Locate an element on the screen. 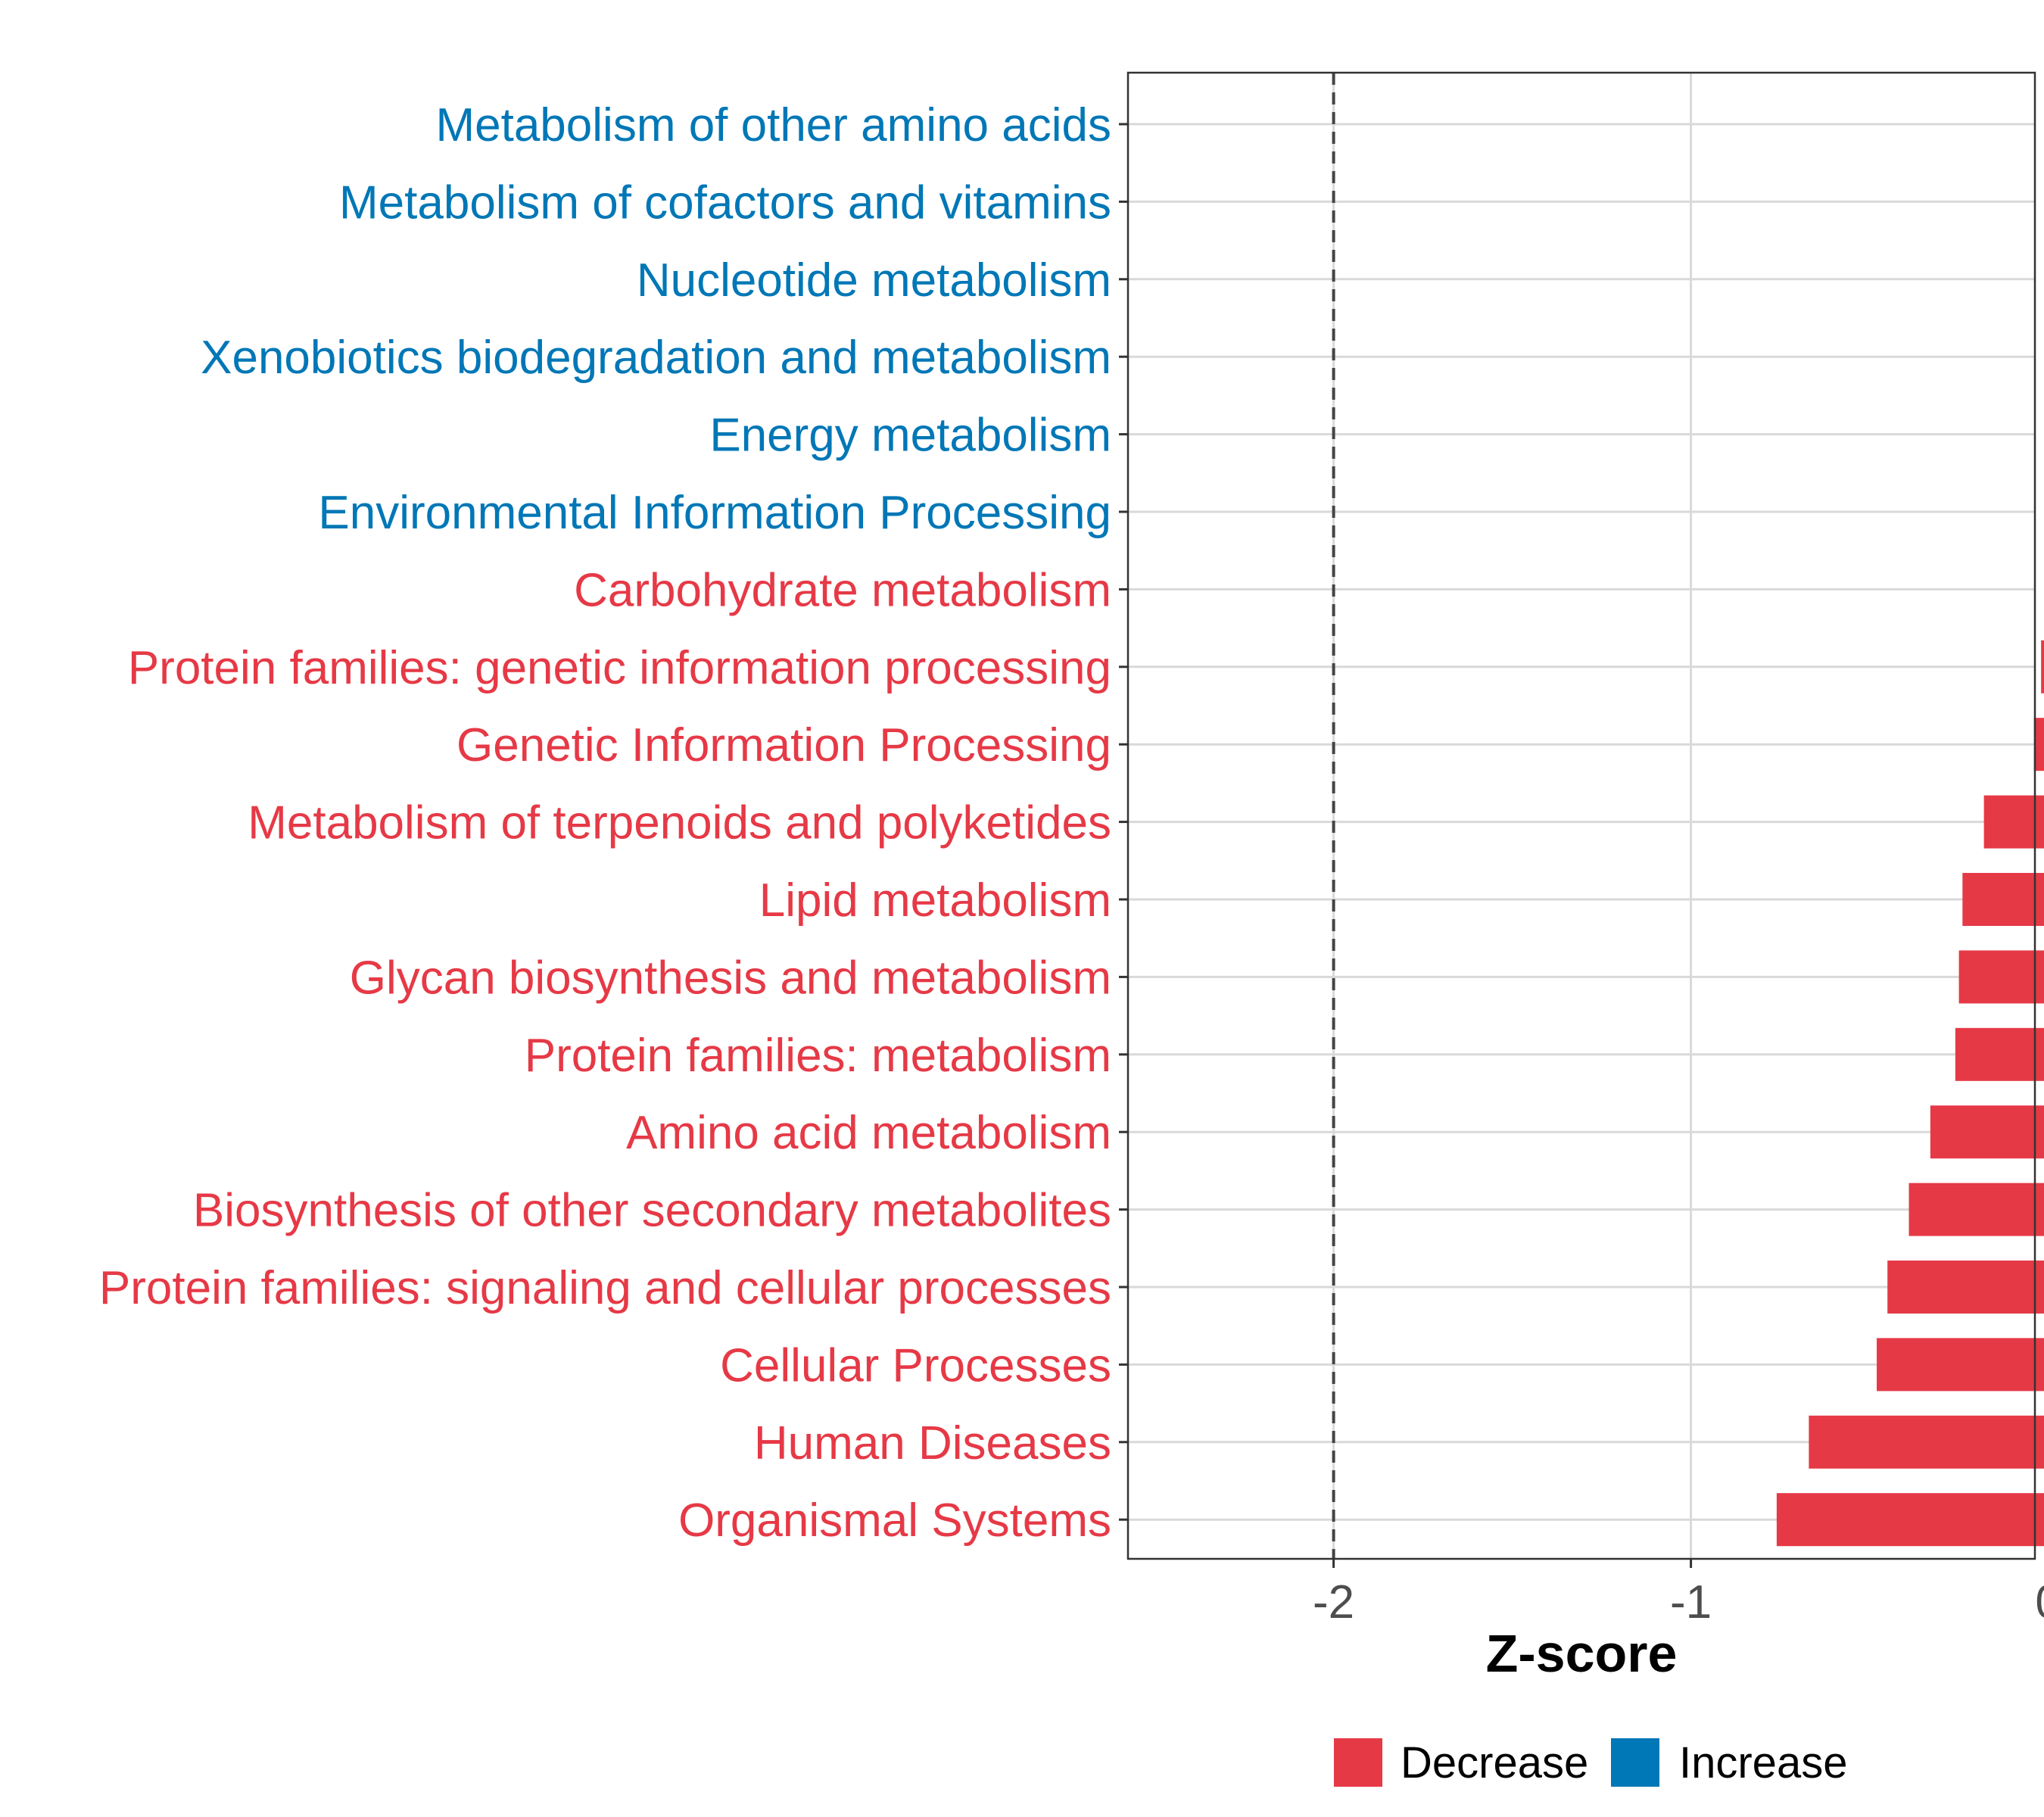  category-label-7: Carbohydrate metabolism is located at coordinates (842, 590).